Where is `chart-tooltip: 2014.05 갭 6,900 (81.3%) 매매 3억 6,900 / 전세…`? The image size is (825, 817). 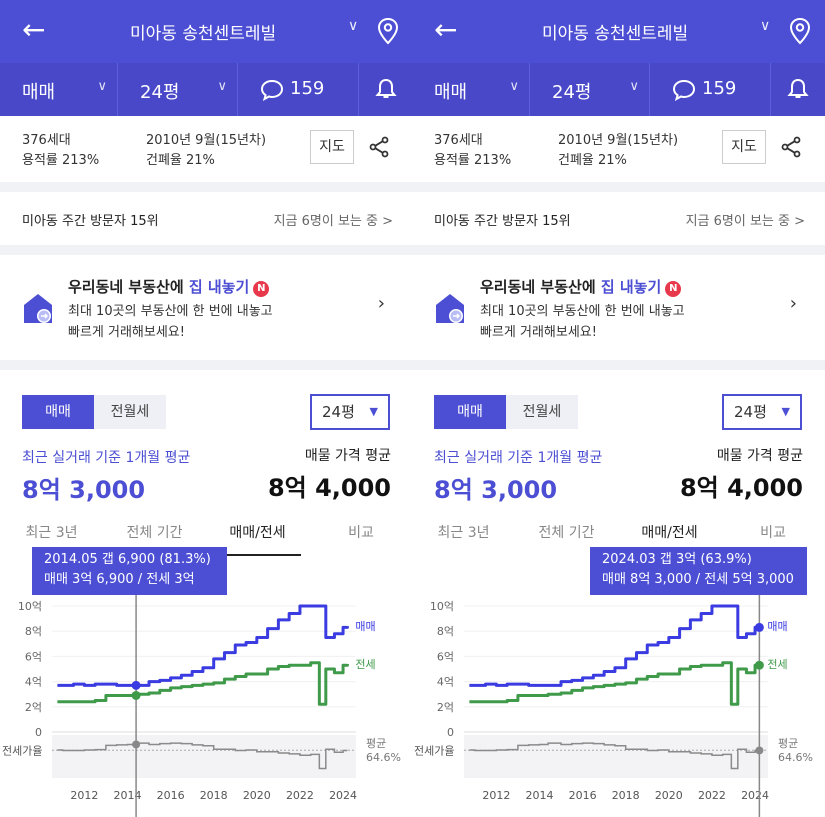 chart-tooltip: 2014.05 갭 6,900 (81.3%) 매매 3억 6,900 / 전세… is located at coordinates (129, 571).